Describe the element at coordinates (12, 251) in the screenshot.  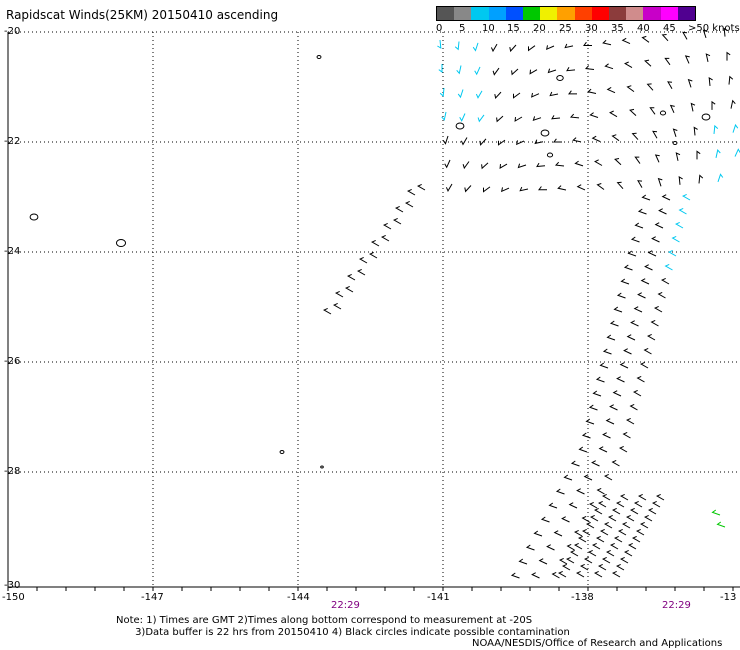
I see `lat-label: -24` at that location.